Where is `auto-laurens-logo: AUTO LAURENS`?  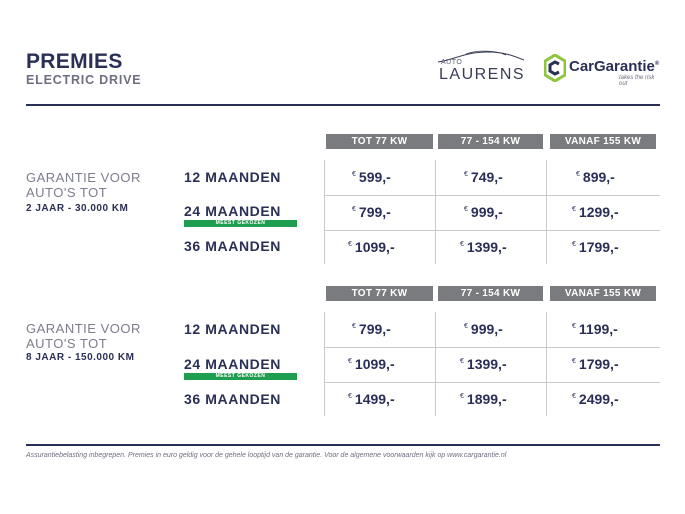
auto-laurens-logo: AUTO LAURENS is located at coordinates (482, 70).